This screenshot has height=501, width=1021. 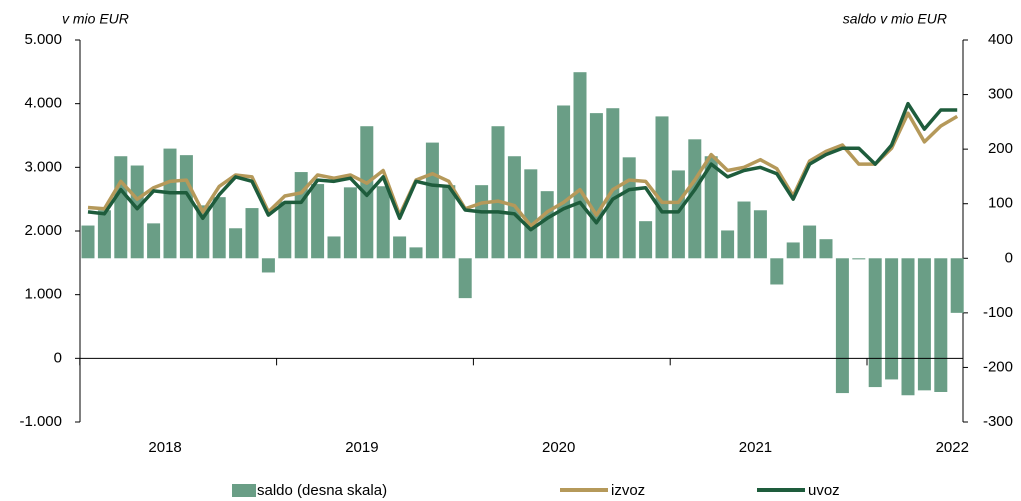 What do you see at coordinates (40, 421) in the screenshot?
I see `y-tick-label: -1.000` at bounding box center [40, 421].